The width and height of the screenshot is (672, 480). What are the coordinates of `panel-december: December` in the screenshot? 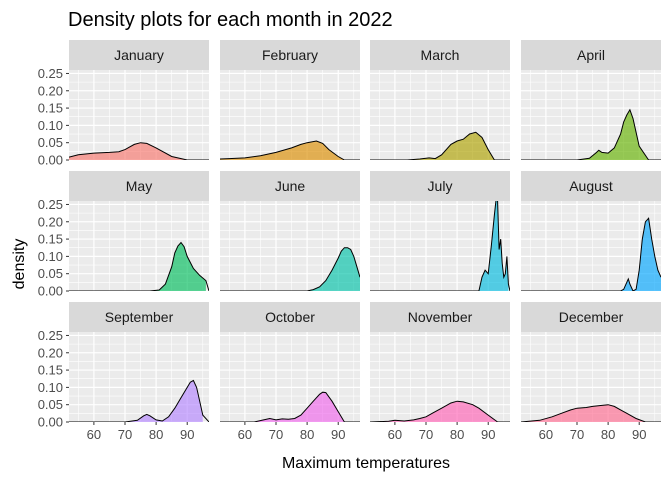 It's located at (591, 362).